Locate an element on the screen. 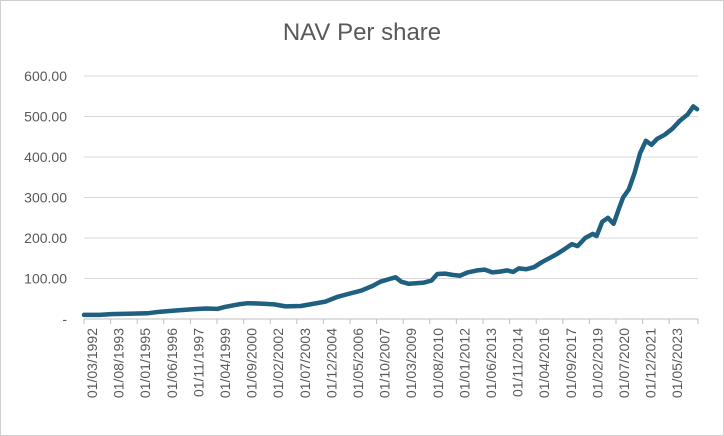 The width and height of the screenshot is (724, 436). x-tick-label: 01/08/2010 is located at coordinates (438, 363).